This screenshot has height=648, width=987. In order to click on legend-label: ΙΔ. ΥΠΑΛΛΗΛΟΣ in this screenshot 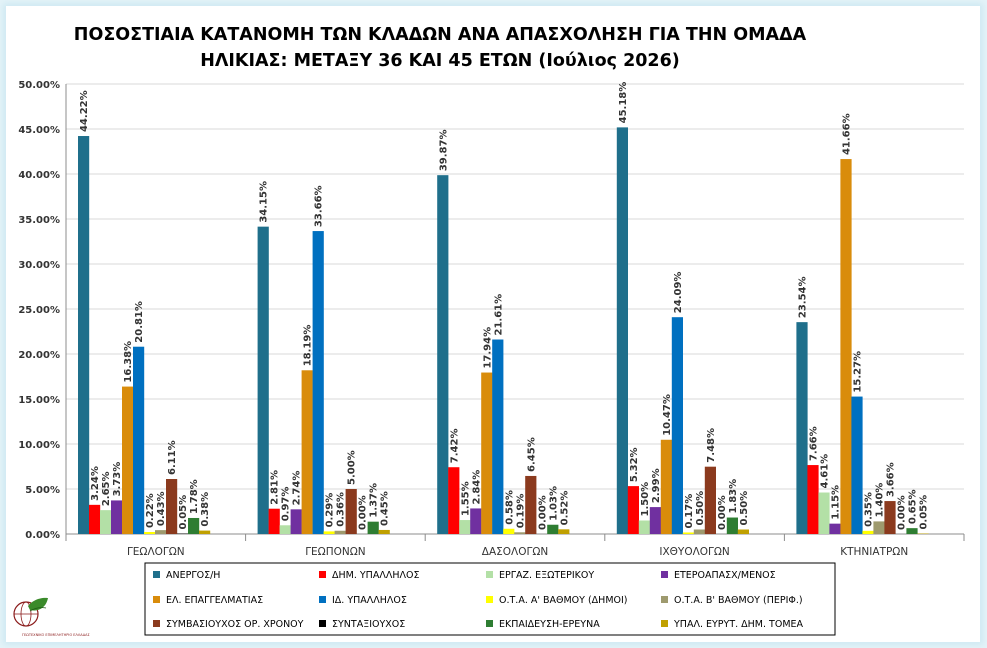, I will do `click(369, 600)`.